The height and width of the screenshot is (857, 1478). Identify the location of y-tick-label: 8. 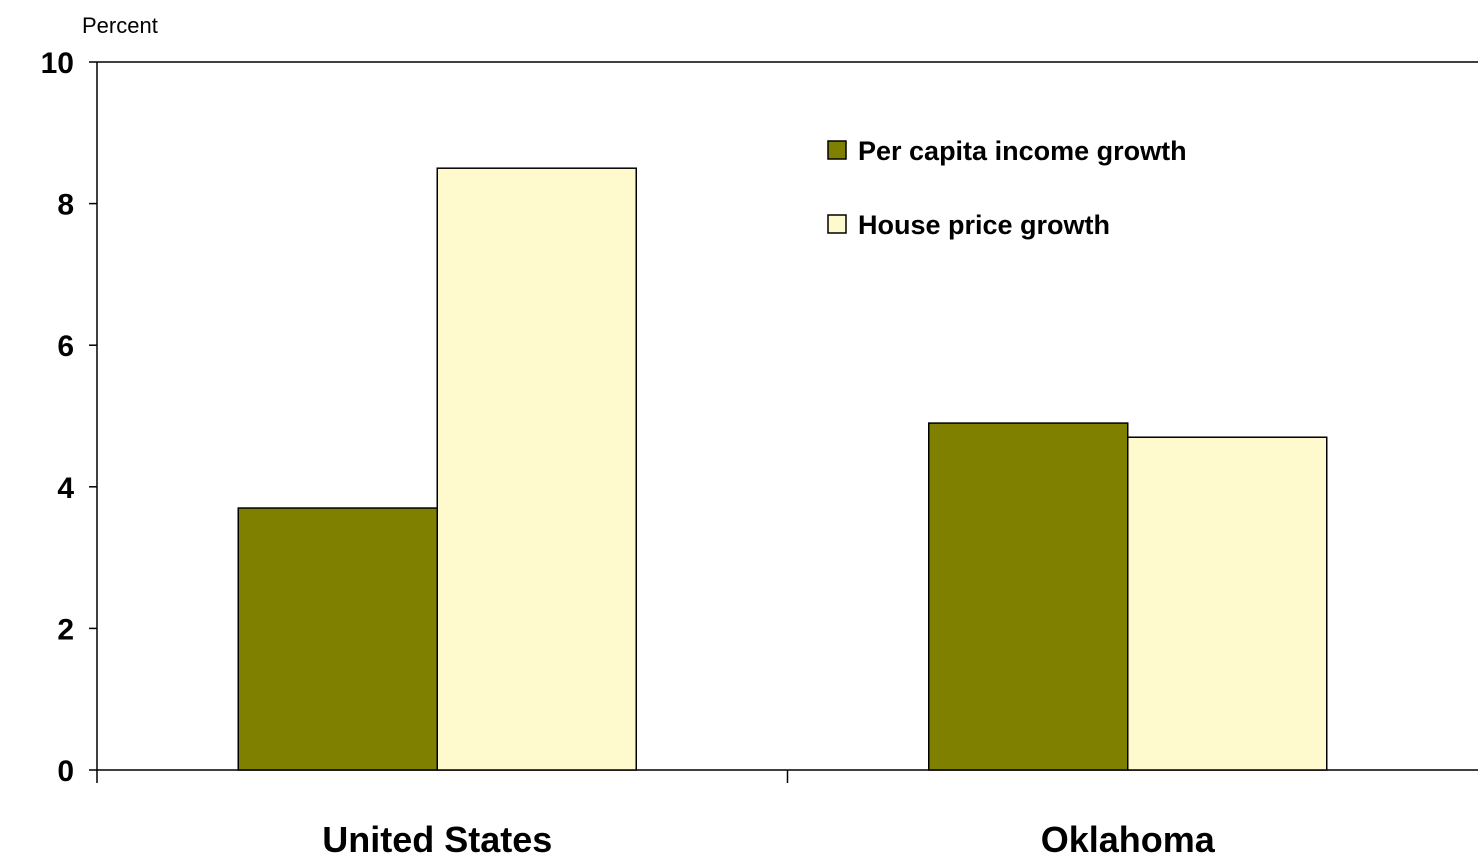
(65, 205).